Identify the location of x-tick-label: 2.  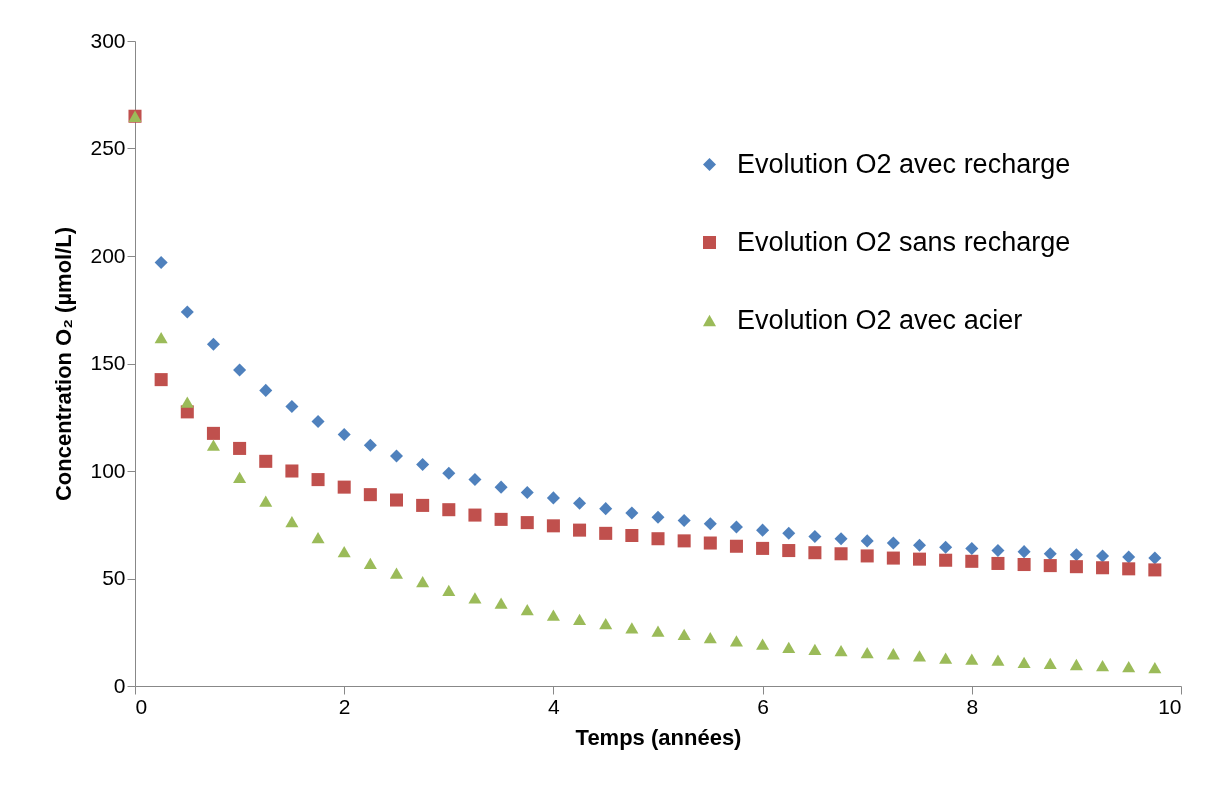
(344, 706).